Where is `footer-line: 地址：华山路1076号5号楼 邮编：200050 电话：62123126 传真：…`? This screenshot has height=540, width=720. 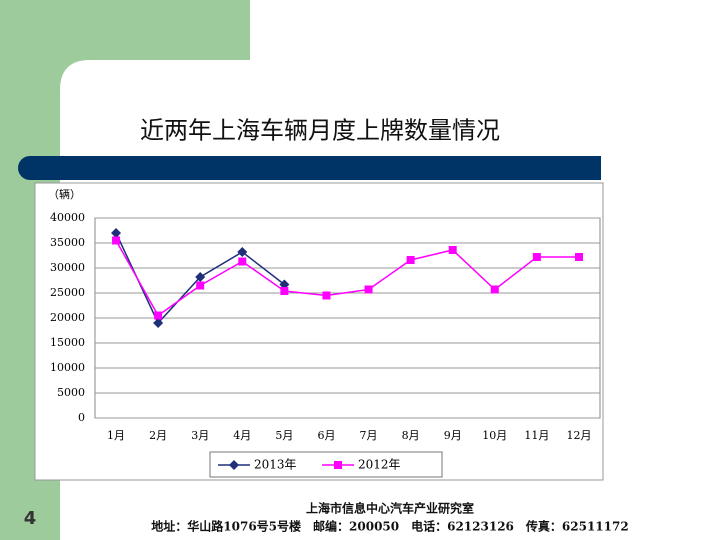 footer-line: 地址：华山路1076号5号楼 邮编：200050 电话：62123126 传真：… is located at coordinates (389, 526).